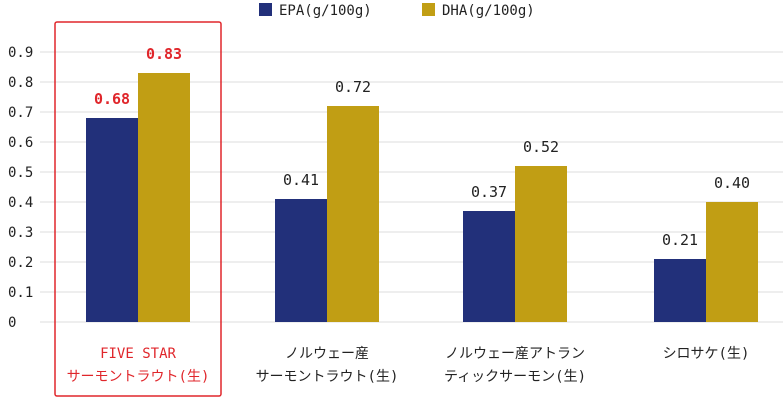  I want to click on y-tick-label: 0.6, so click(20, 143).